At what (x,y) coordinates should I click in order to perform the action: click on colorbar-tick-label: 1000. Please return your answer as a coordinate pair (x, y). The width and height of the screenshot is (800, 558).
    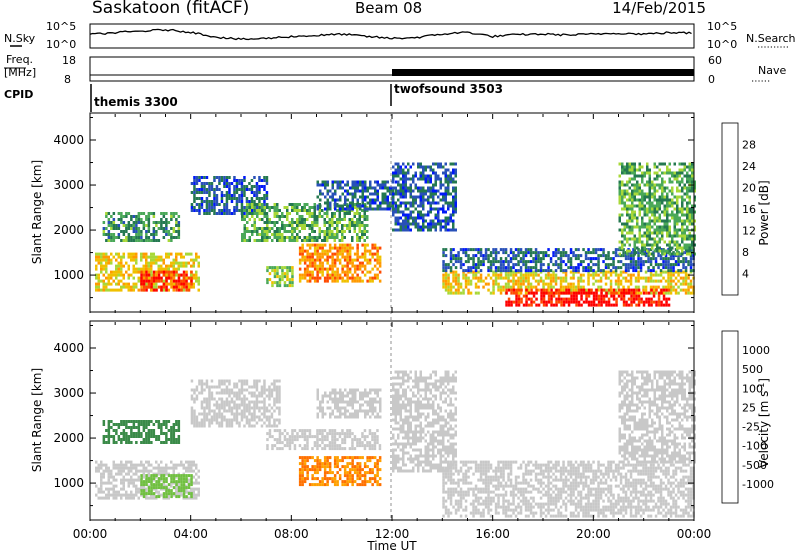
    Looking at the image, I should click on (756, 350).